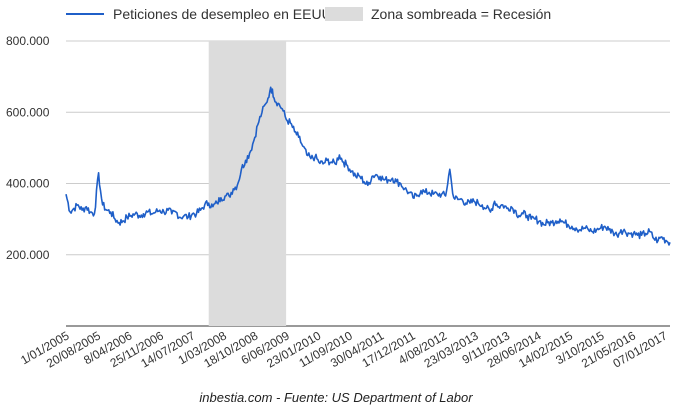 The width and height of the screenshot is (680, 416). I want to click on y-tick-label: 800.000, so click(28, 41).